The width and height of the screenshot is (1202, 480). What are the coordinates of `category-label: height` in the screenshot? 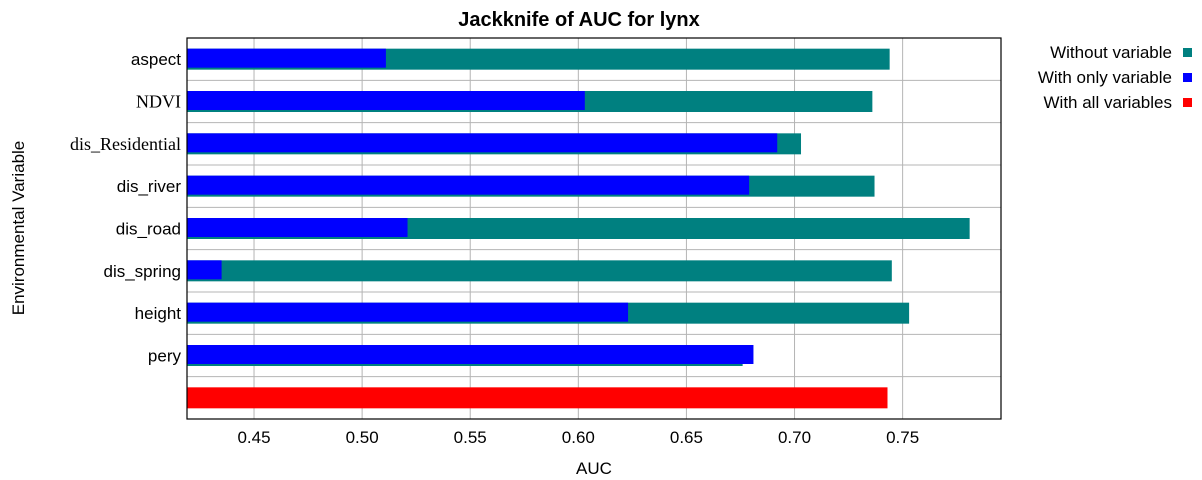 It's located at (158, 313).